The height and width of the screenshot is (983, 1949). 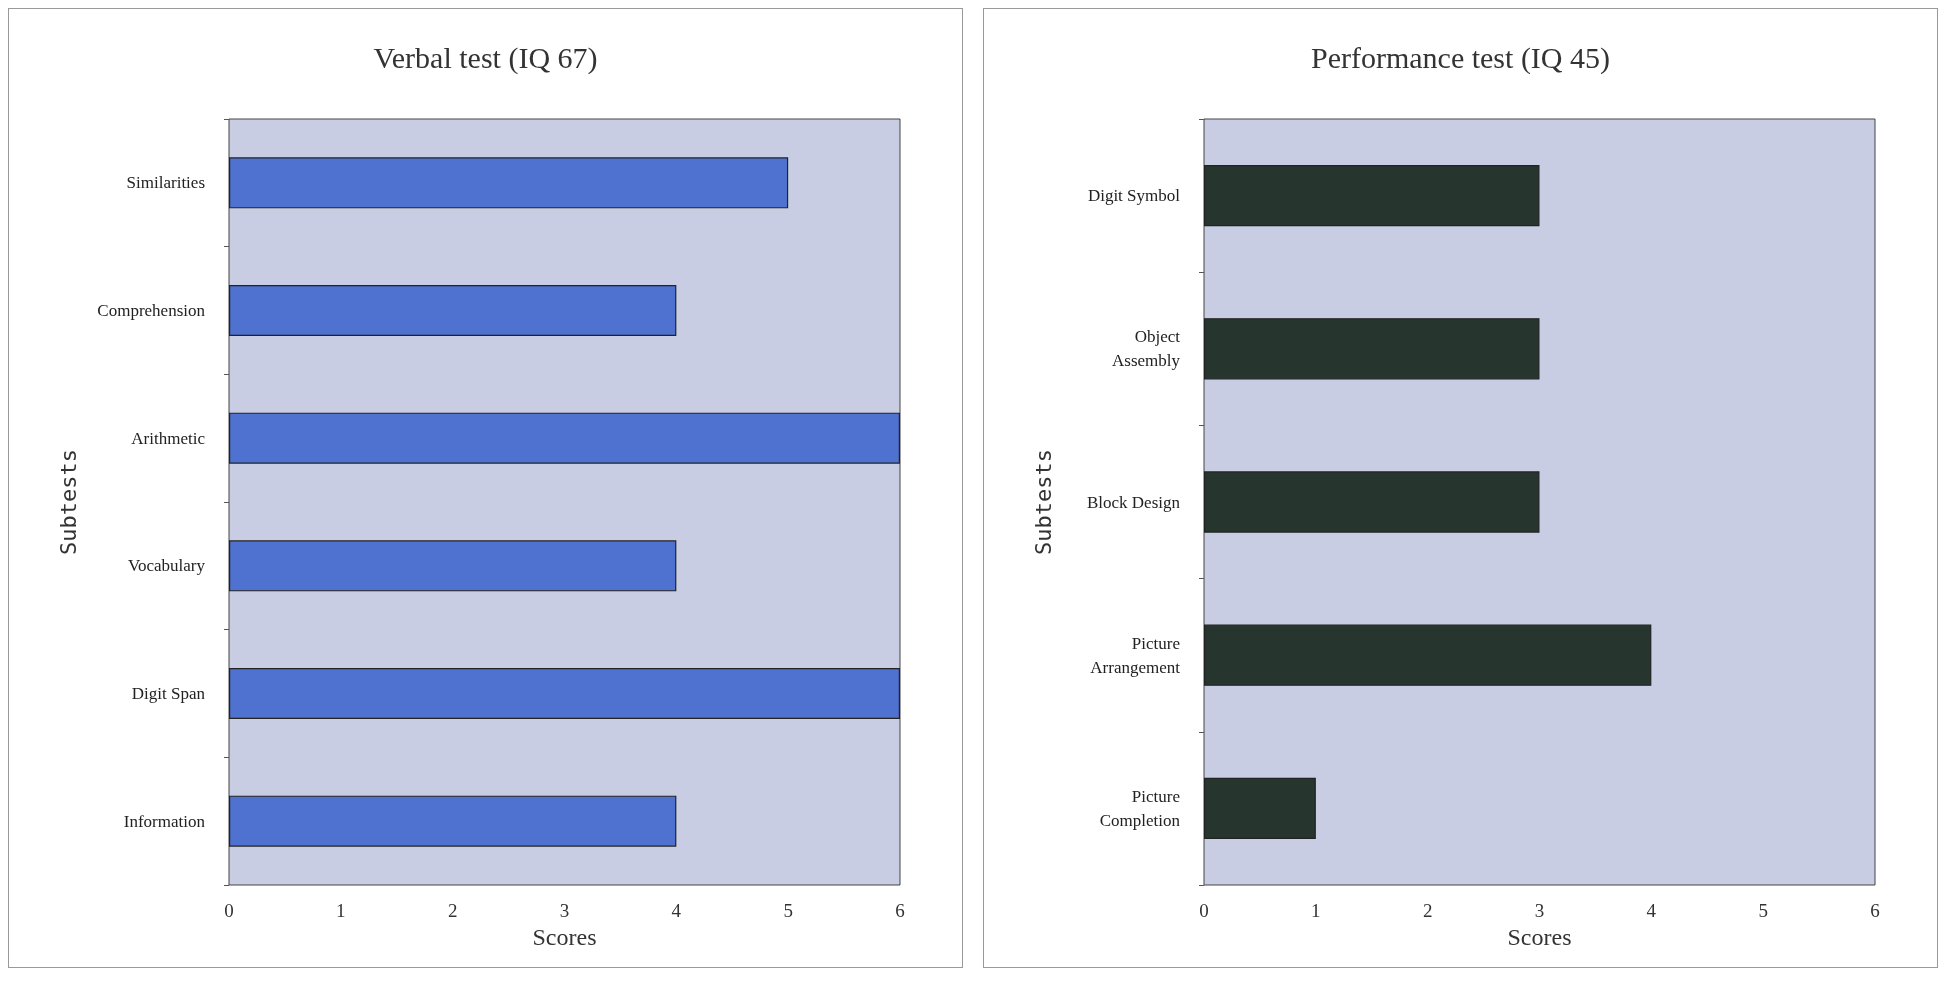 I want to click on y-tick-label: Block Design, so click(x=1133, y=502).